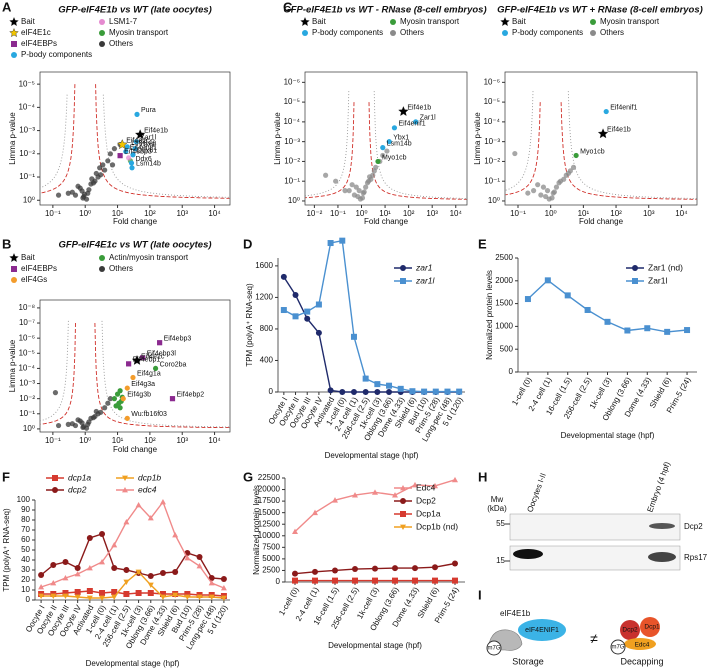 The height and width of the screenshot is (670, 707). What do you see at coordinates (39, 268) in the screenshot?
I see `legend-label: eIF4EBPs` at bounding box center [39, 268].